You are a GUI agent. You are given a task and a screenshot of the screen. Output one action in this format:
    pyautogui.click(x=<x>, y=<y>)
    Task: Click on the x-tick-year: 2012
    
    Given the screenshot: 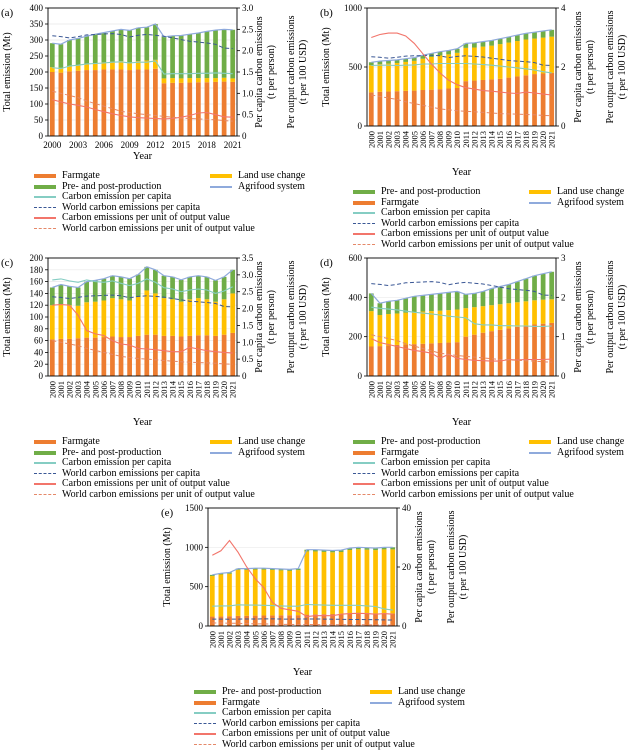 What is the action you would take?
    pyautogui.click(x=155, y=145)
    